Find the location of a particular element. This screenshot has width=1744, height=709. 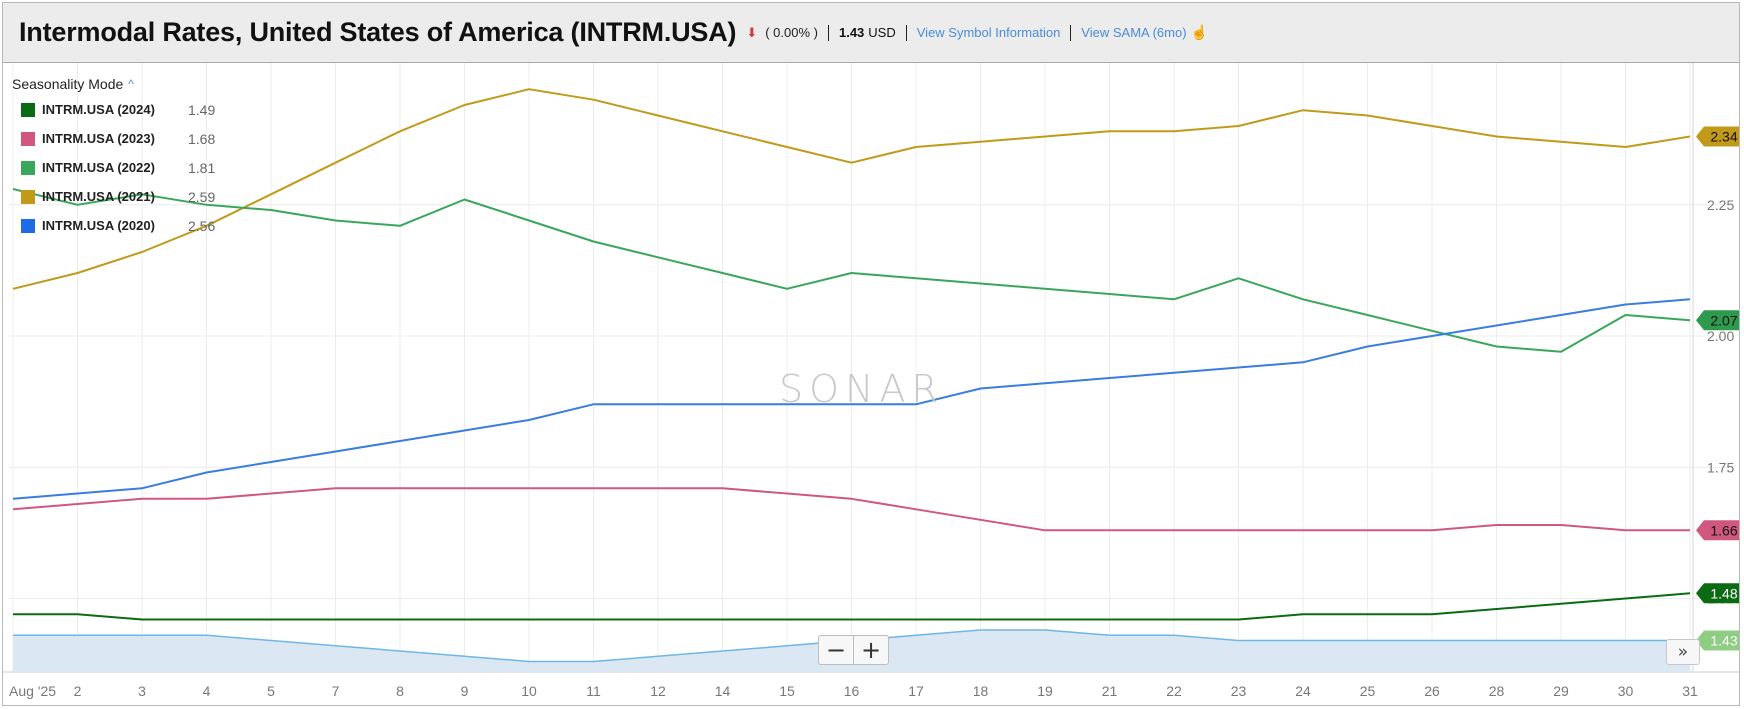

legend-item: INTRM.USA (2022) 1.81 is located at coordinates (113, 167).